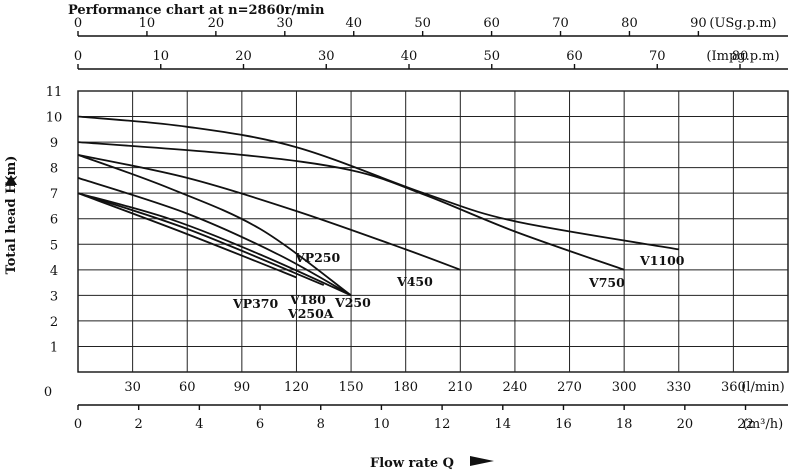 The image size is (800, 474). What do you see at coordinates (307, 299) in the screenshot?
I see `curve-label-v180: V180` at bounding box center [307, 299].